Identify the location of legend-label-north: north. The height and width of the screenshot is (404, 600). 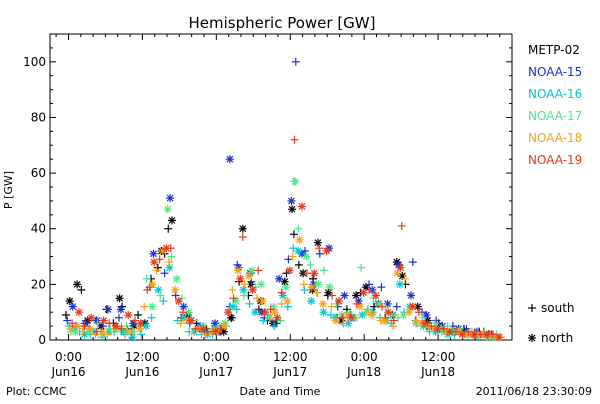
(557, 338).